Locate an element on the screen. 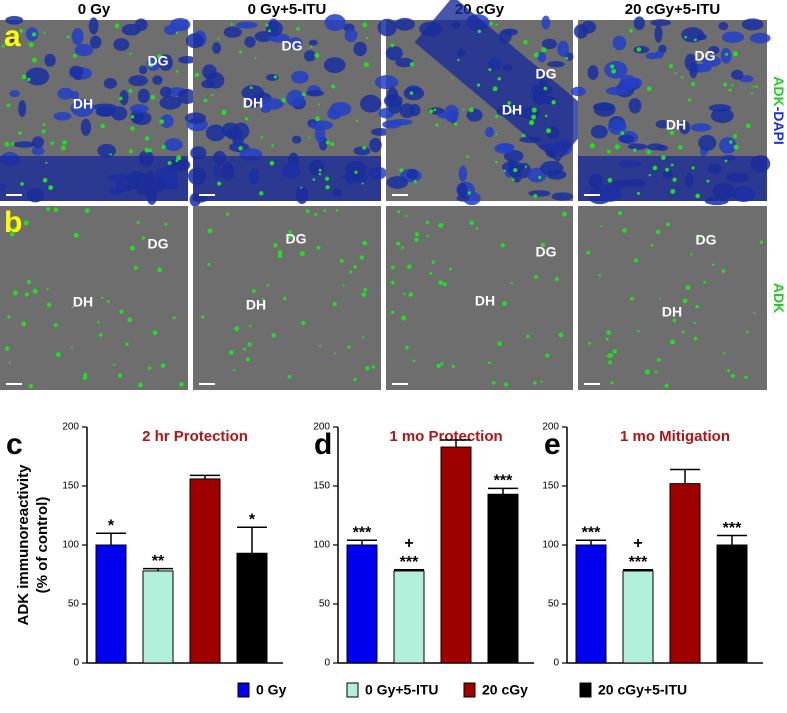 The image size is (787, 713). panel-letter: b is located at coordinates (13, 222).